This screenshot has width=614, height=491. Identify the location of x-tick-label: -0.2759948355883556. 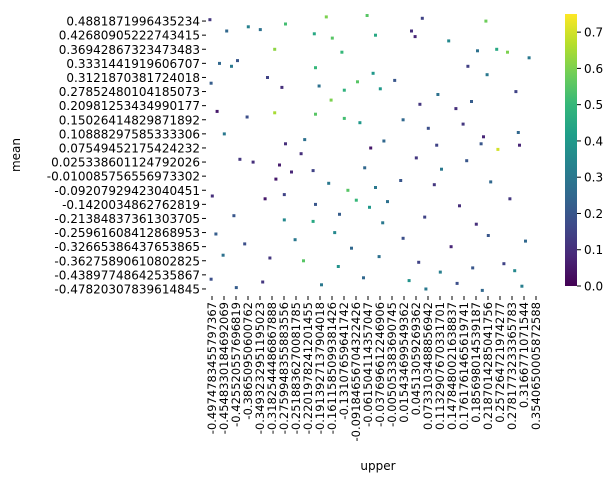
(284, 368).